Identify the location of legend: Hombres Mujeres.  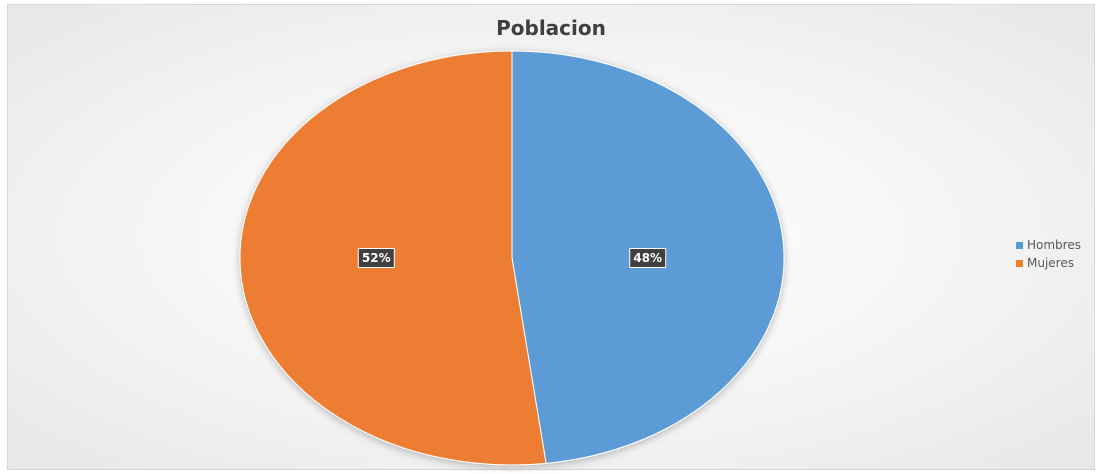
(1048, 254).